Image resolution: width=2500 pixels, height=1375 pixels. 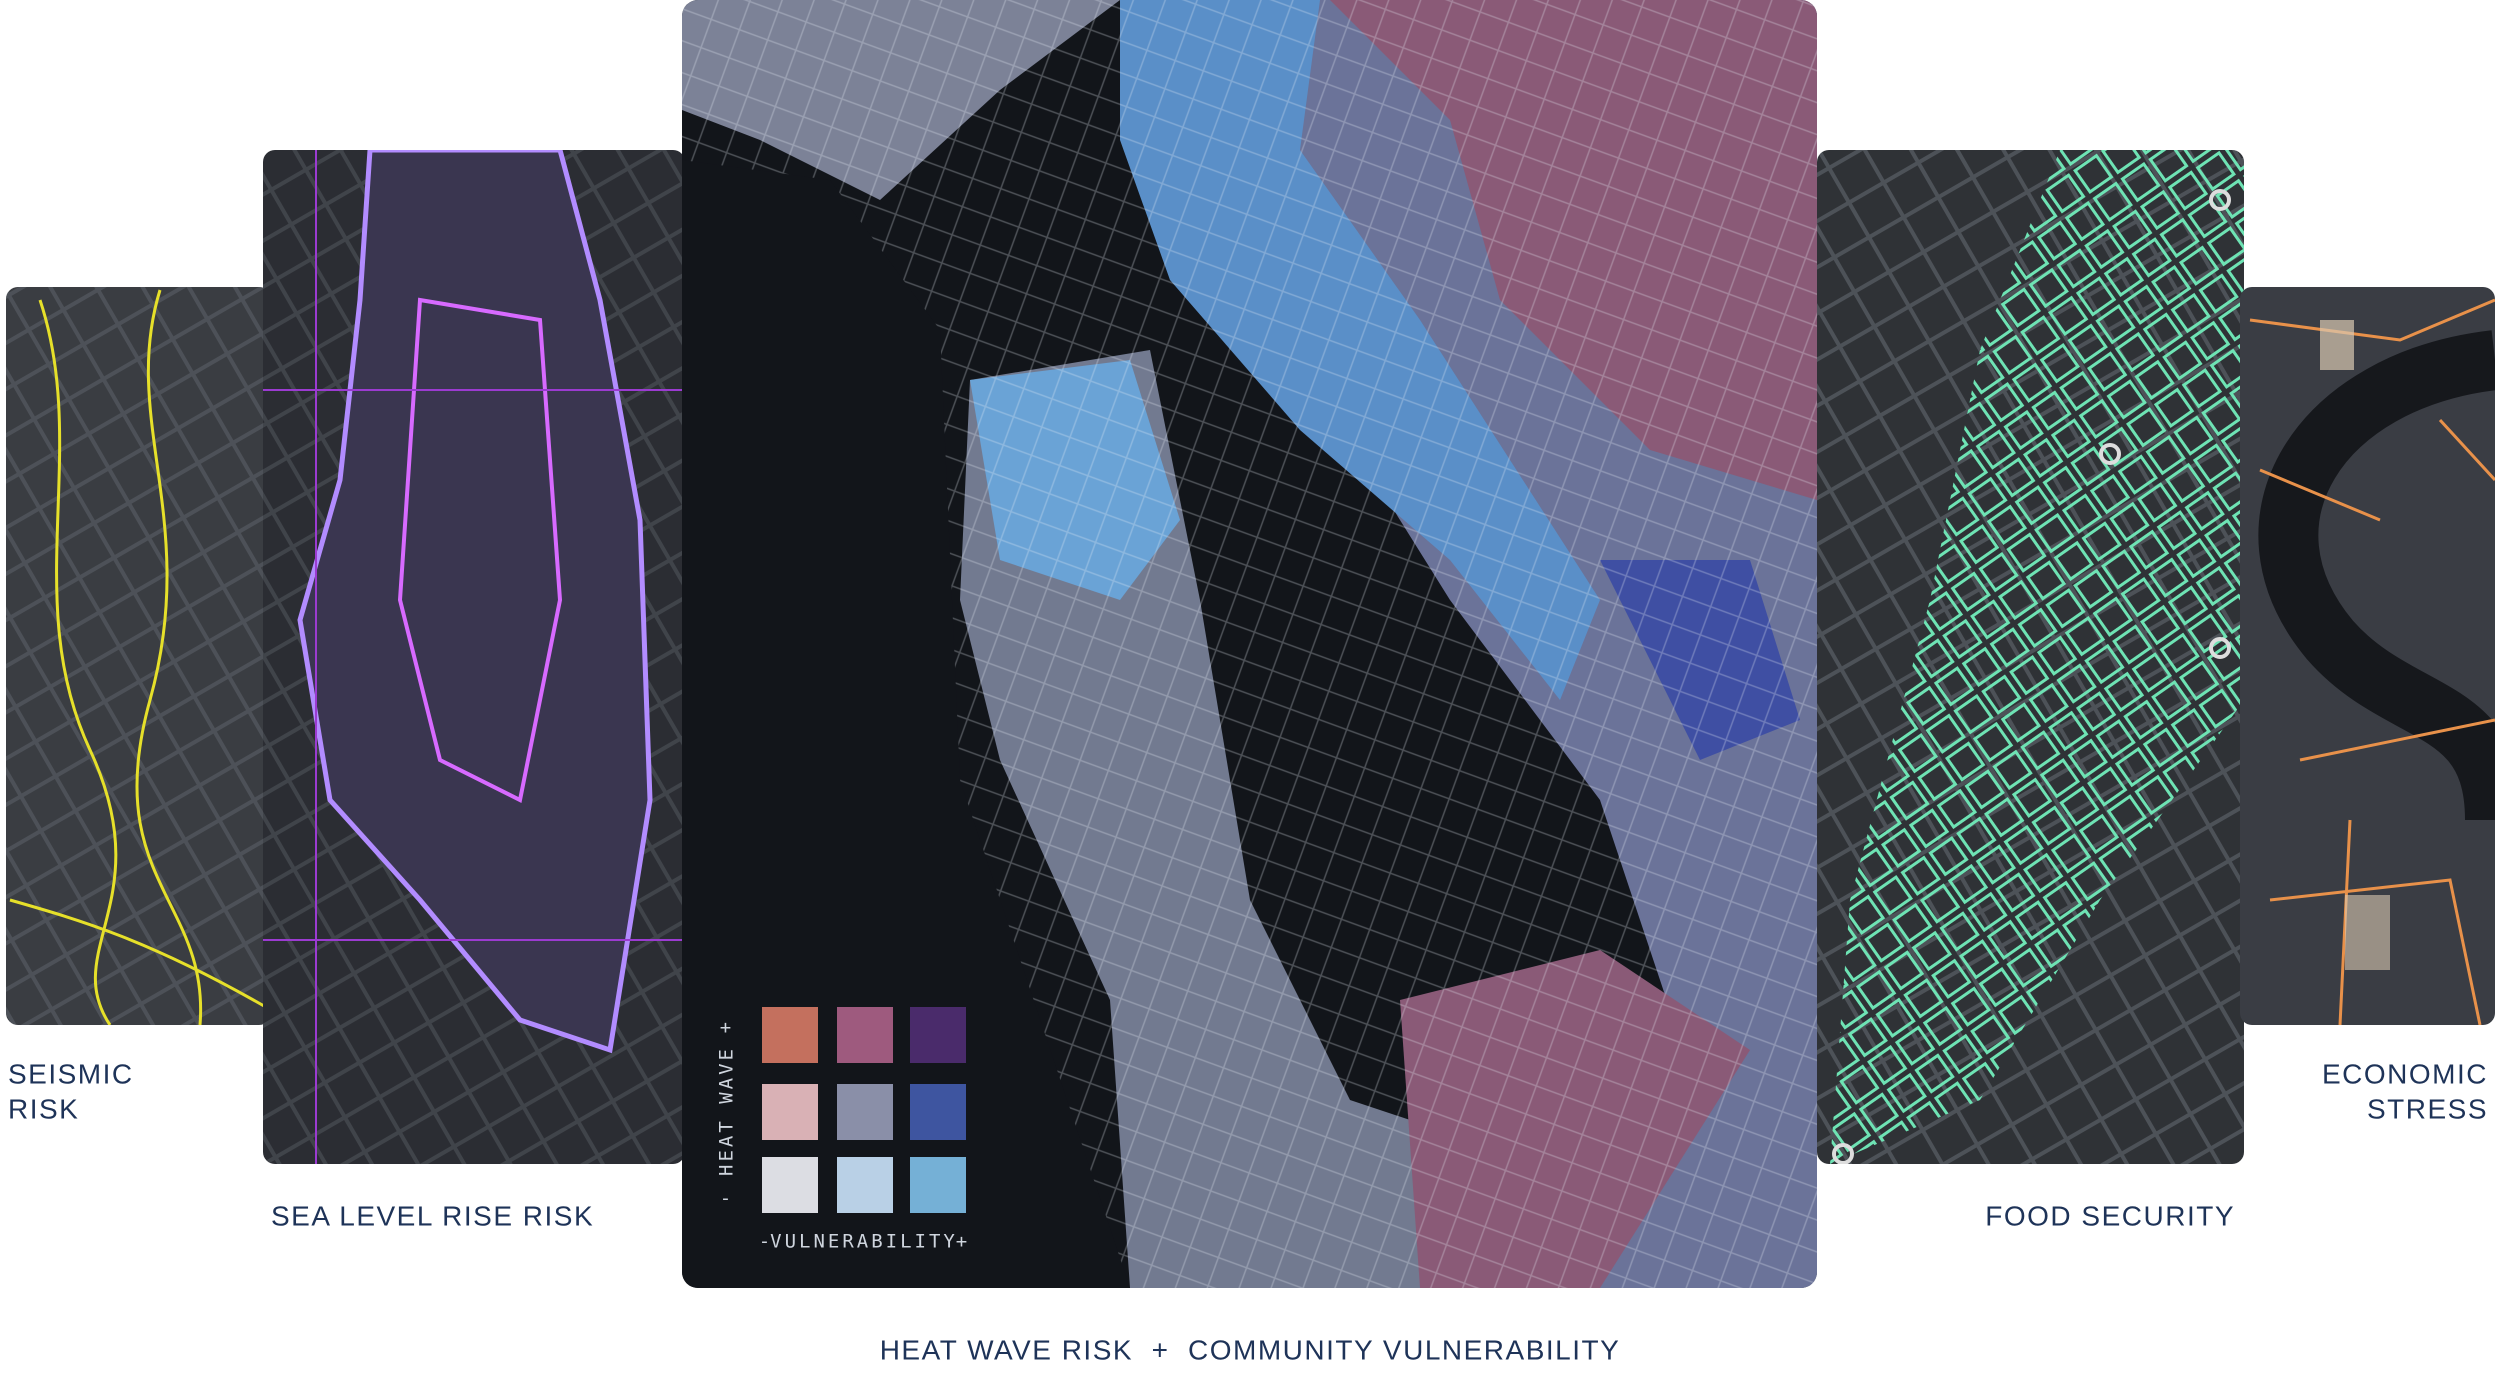 What do you see at coordinates (71, 1073) in the screenshot?
I see `card-label: SEISMIC` at bounding box center [71, 1073].